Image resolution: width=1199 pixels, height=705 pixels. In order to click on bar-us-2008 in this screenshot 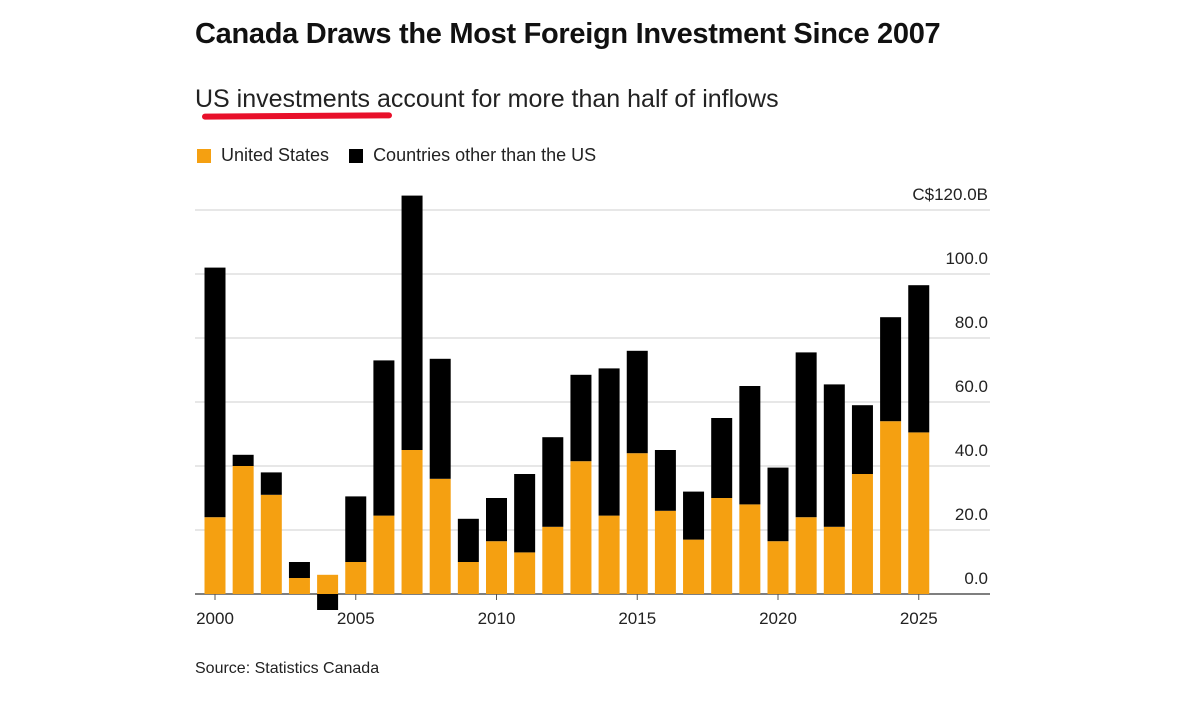, I will do `click(440, 536)`.